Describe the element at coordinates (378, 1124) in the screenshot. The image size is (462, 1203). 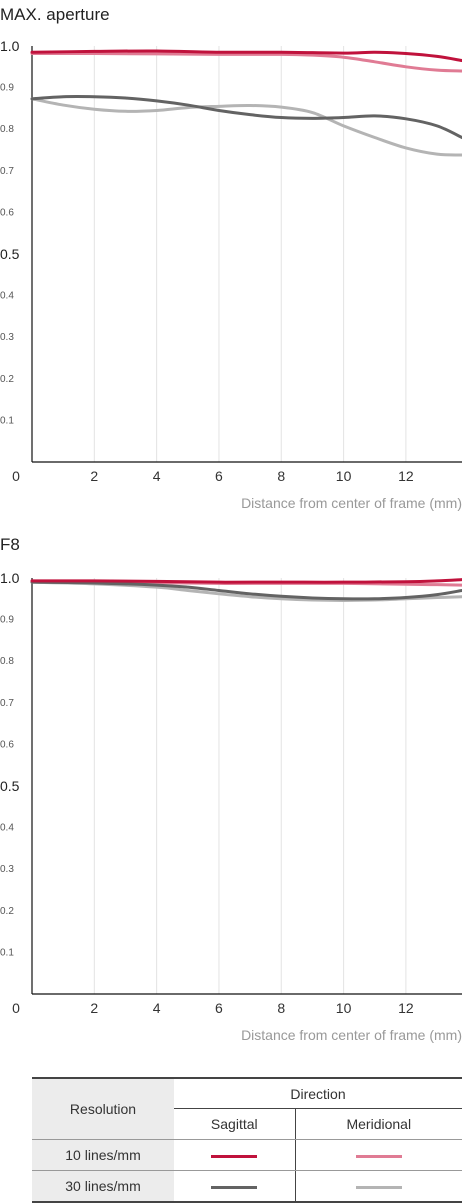
I see `legend-meridional-header: Meridional` at that location.